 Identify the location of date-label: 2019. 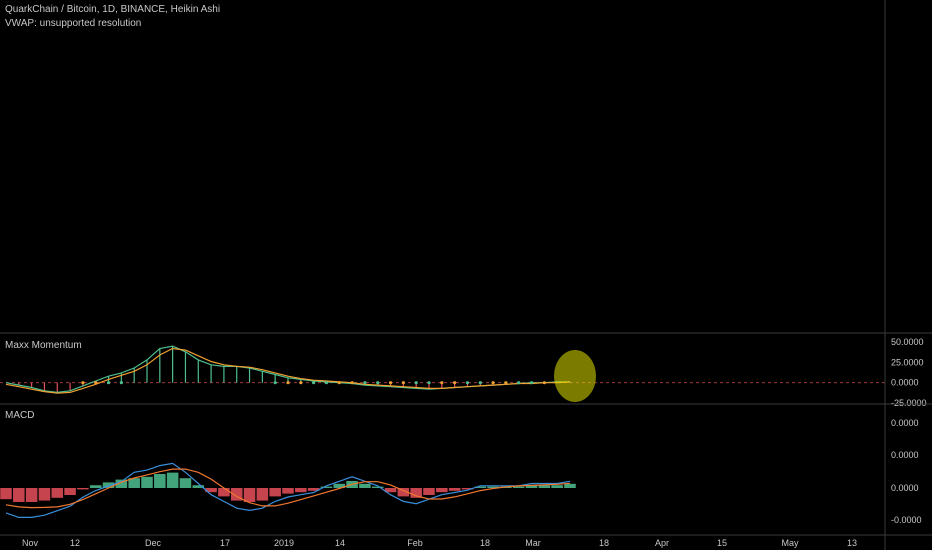
(284, 543).